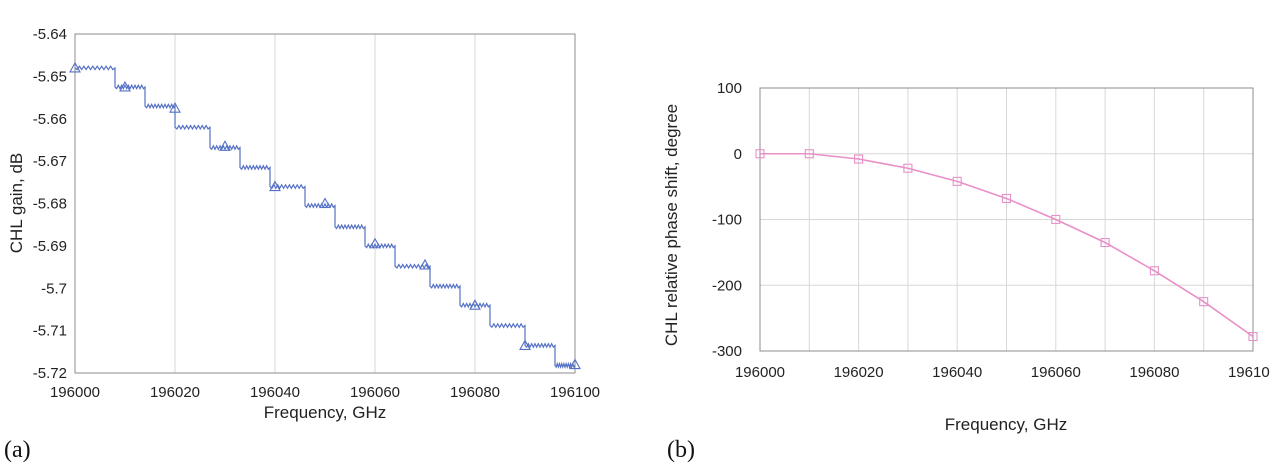 Image resolution: width=1270 pixels, height=470 pixels. I want to click on chart-a-x-tick-labels: 196000 196020 196040 196060 196080 196100, so click(325, 392).